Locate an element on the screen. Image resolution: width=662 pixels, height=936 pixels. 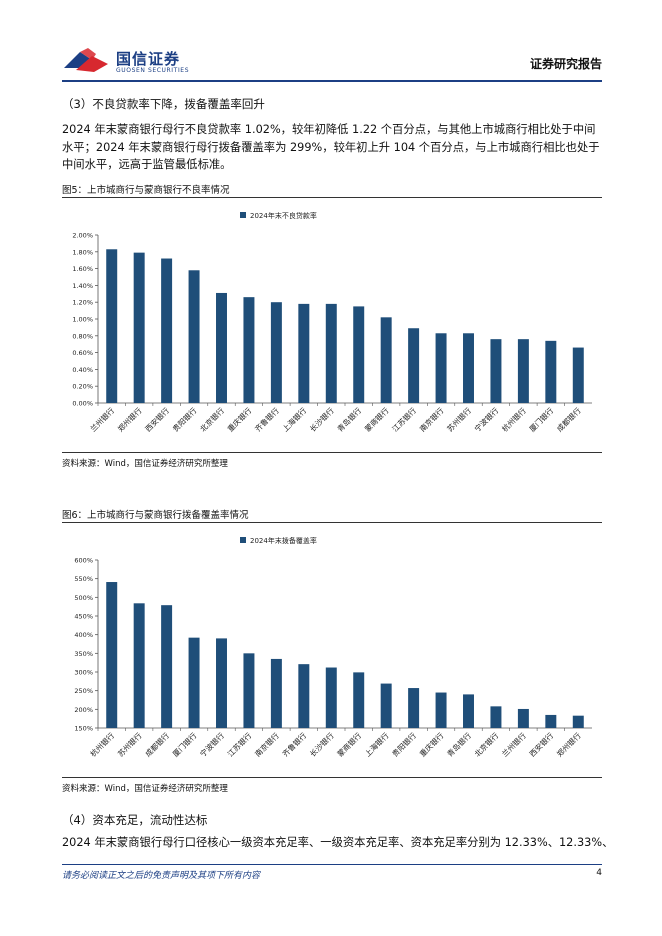
y-tick-label: 0.40% is located at coordinates (82, 370).